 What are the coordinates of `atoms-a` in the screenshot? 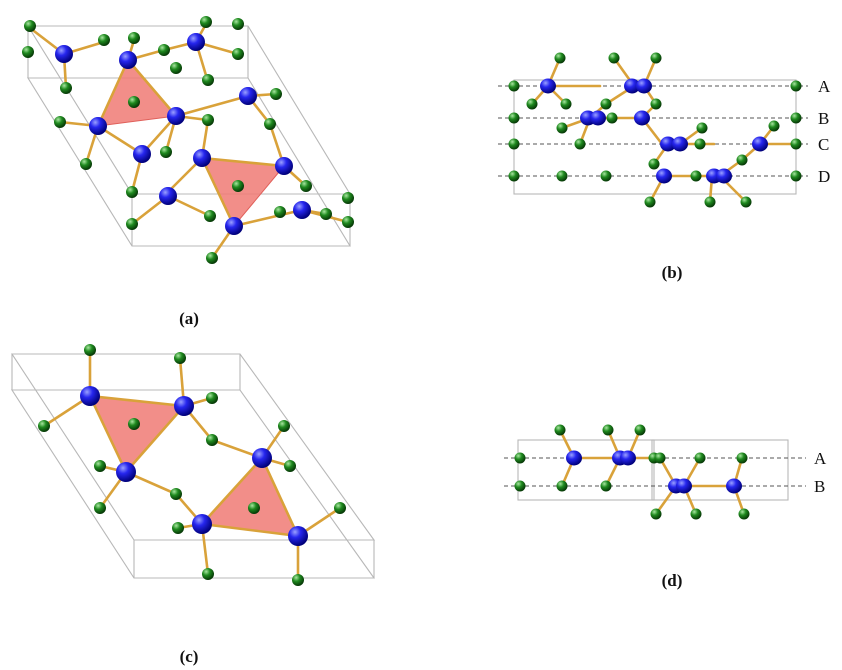 It's located at (188, 140).